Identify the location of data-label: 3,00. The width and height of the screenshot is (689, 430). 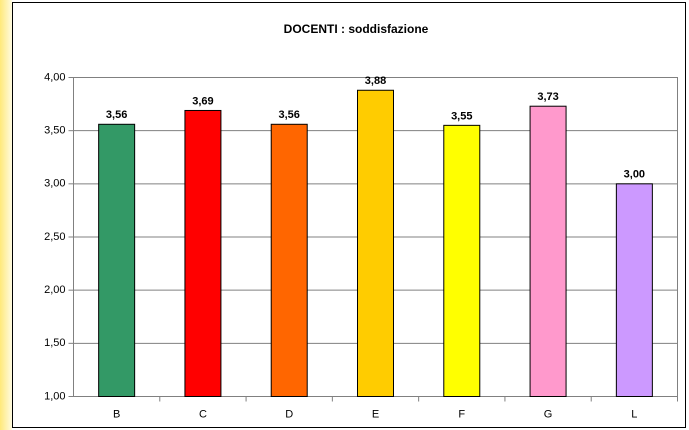
(634, 175).